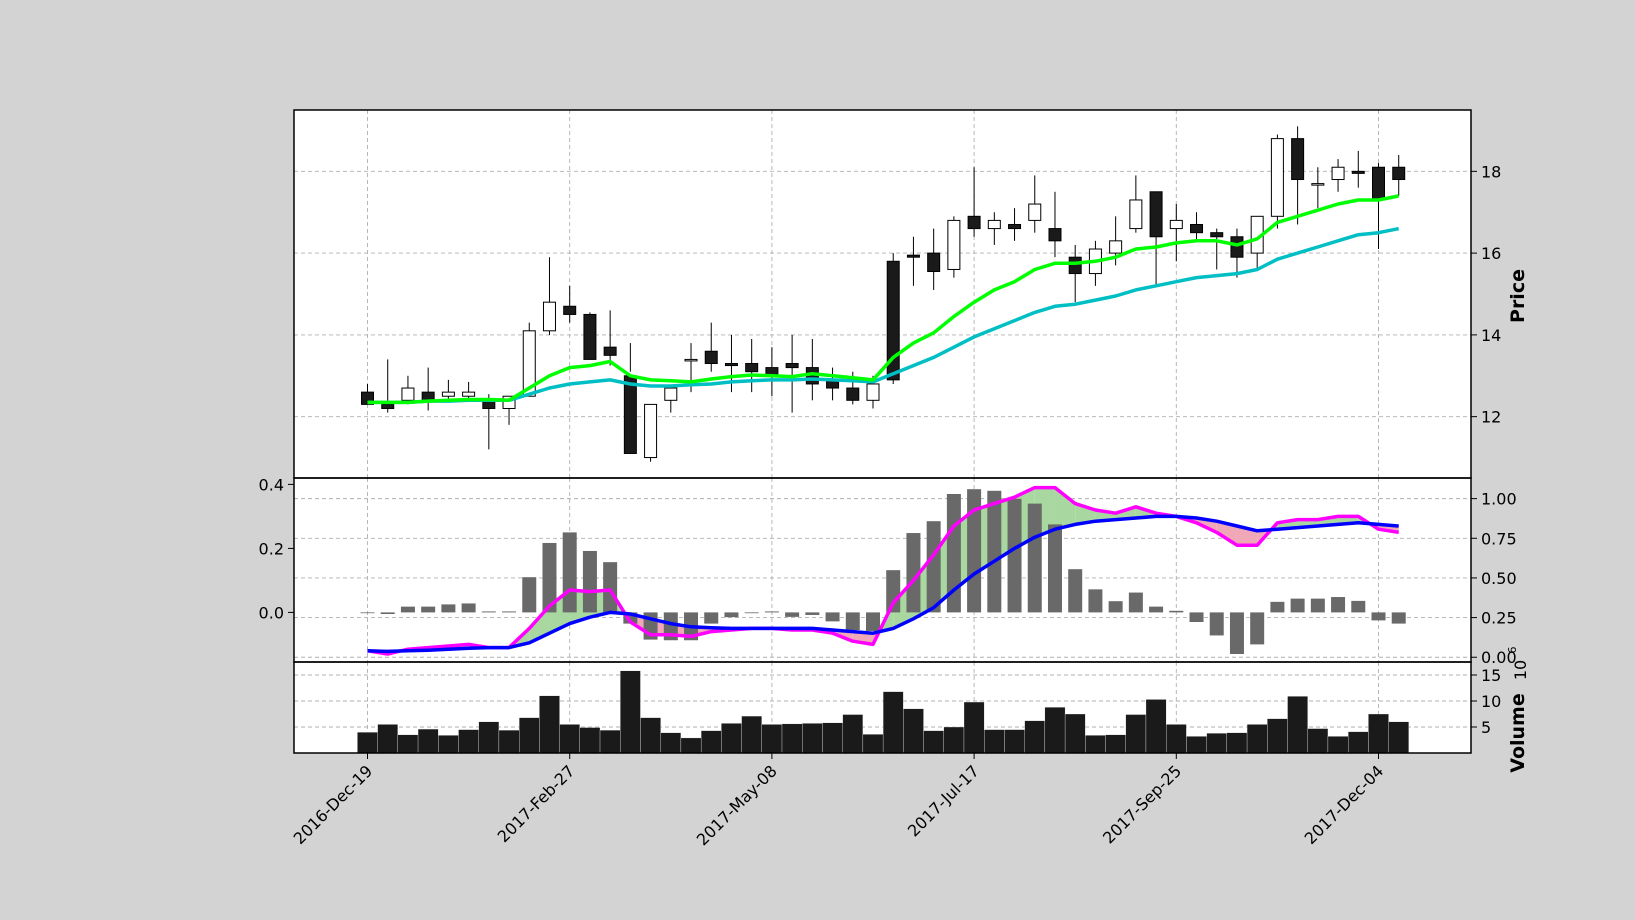 The width and height of the screenshot is (1635, 920). What do you see at coordinates (883, 315) in the screenshot?
I see `slow-moving-average-line` at bounding box center [883, 315].